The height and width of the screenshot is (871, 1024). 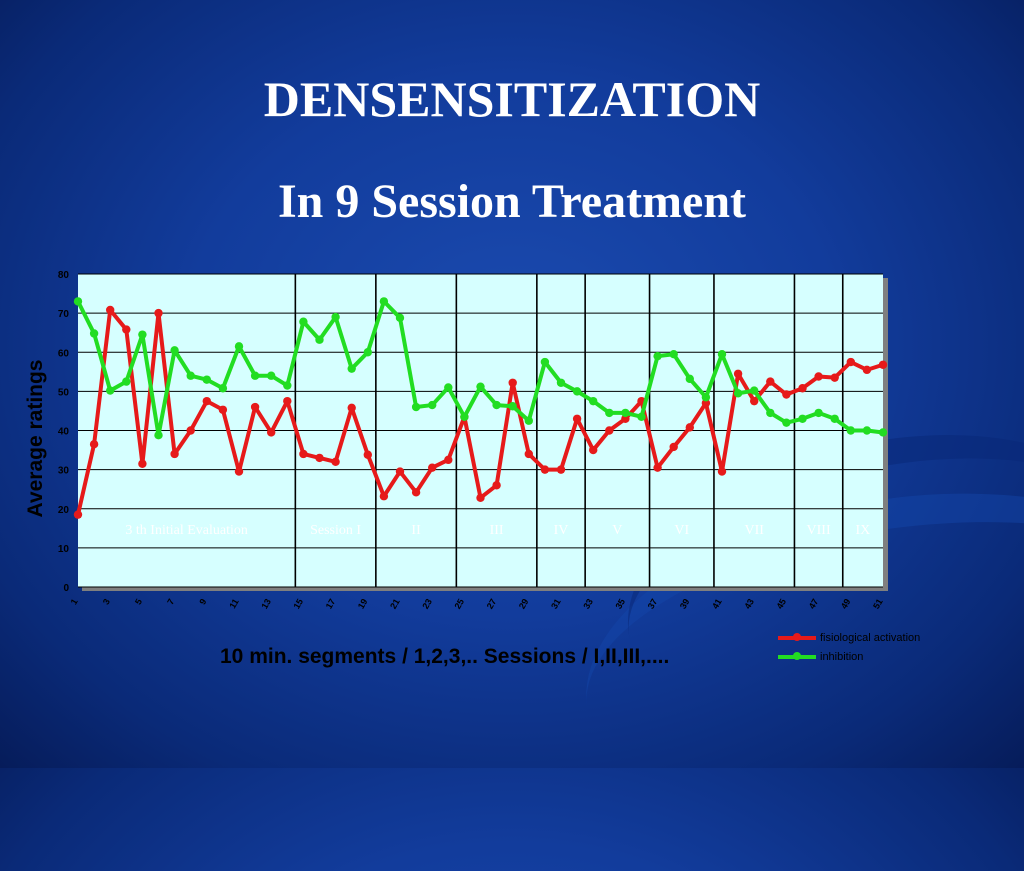 I want to click on x-tick-label: 51, so click(x=878, y=604).